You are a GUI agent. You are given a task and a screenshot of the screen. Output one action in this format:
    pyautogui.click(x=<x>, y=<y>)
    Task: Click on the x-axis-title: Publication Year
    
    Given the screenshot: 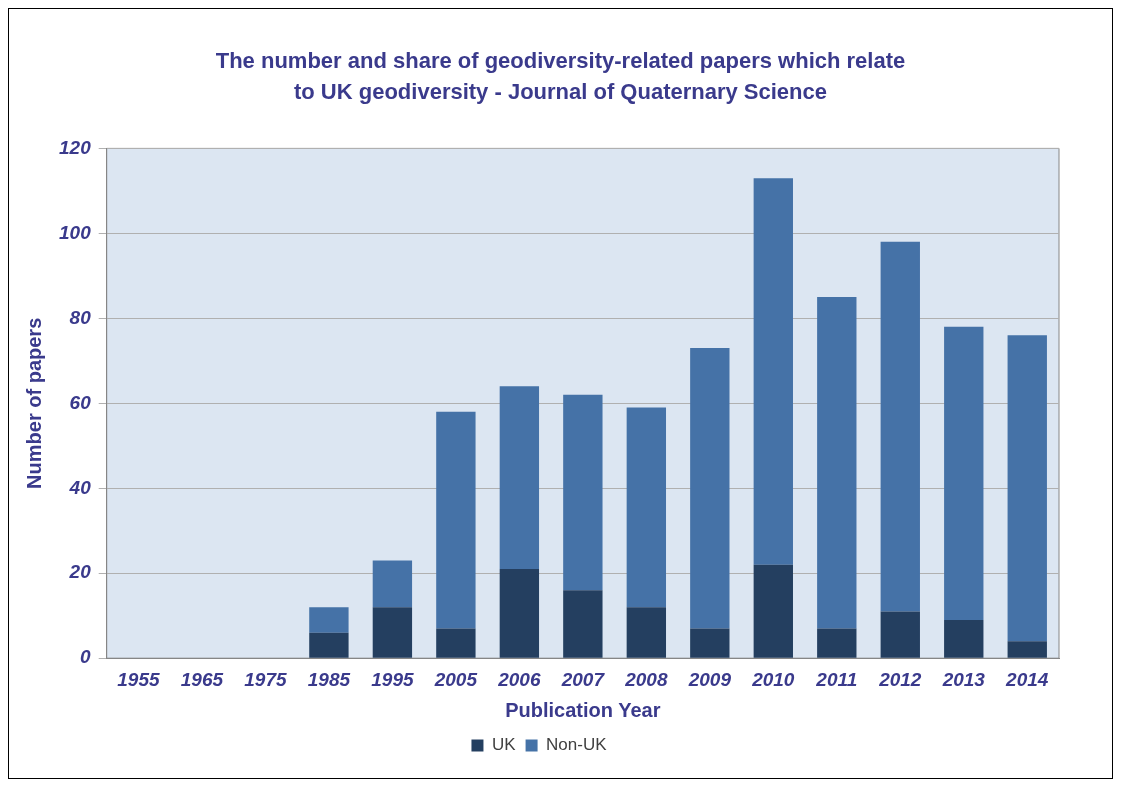 What is the action you would take?
    pyautogui.click(x=583, y=709)
    